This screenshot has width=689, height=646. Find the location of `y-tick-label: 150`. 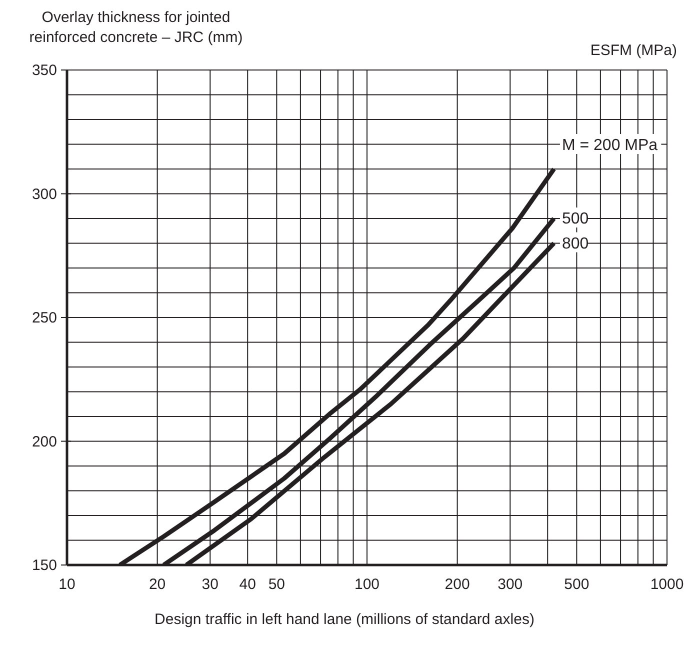

y-tick-label: 150 is located at coordinates (44, 565).